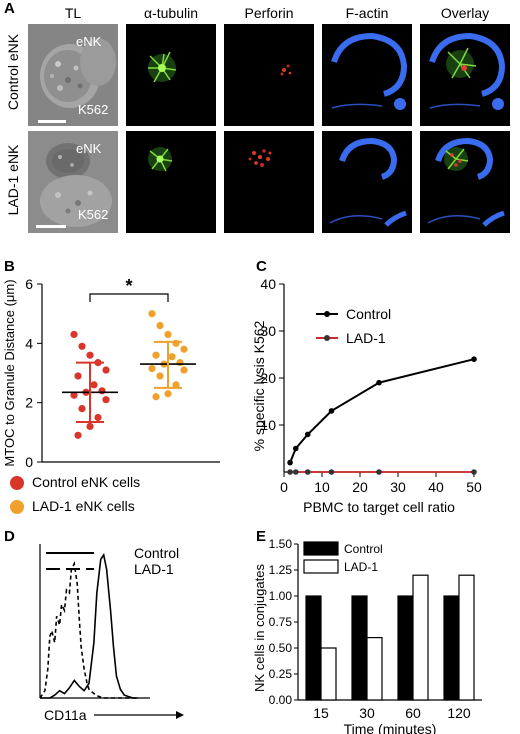 Image resolution: width=520 pixels, height=734 pixels. I want to click on panel-c-label: C, so click(261, 266).